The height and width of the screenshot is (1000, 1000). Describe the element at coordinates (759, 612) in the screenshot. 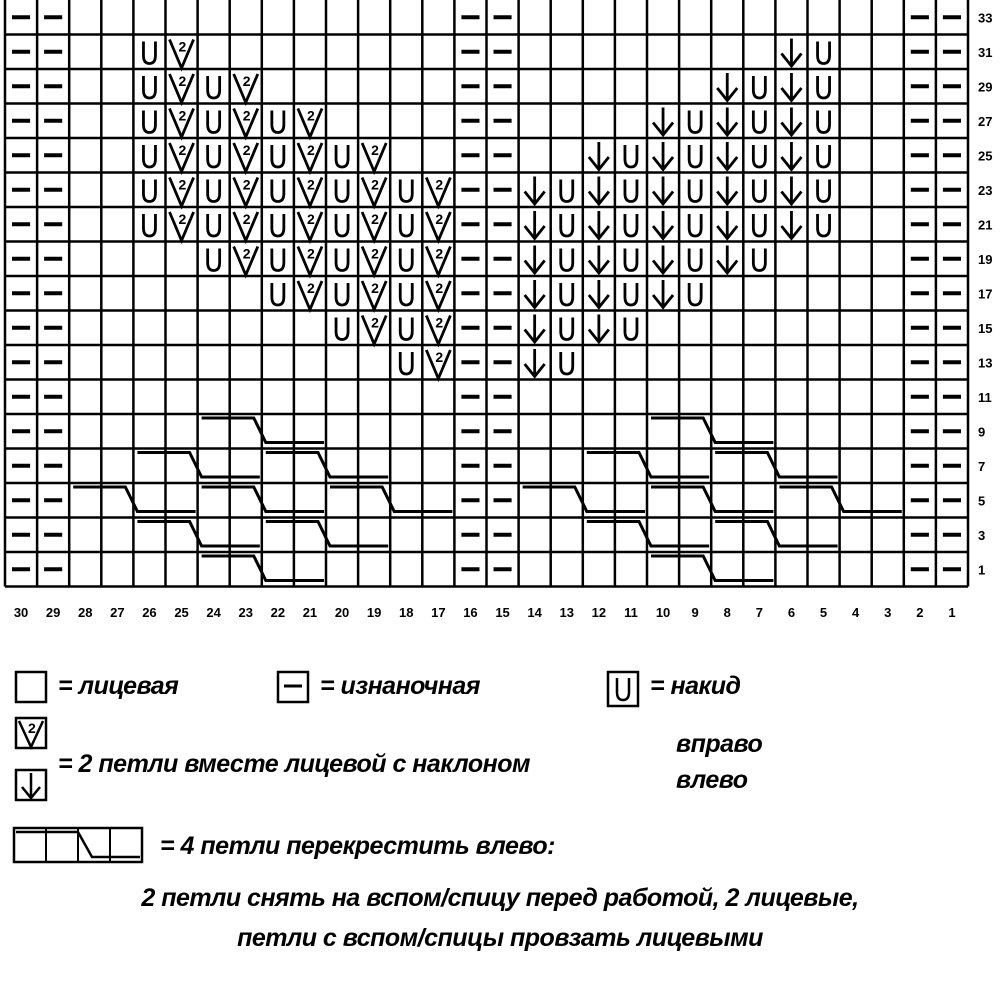

I see `column-label: 7` at that location.